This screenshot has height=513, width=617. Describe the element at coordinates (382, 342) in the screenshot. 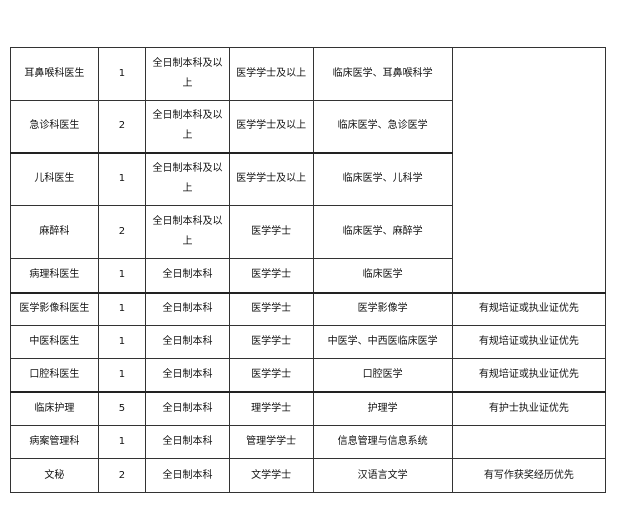

I see `major-cell: 中医学、中西医临床医学` at that location.